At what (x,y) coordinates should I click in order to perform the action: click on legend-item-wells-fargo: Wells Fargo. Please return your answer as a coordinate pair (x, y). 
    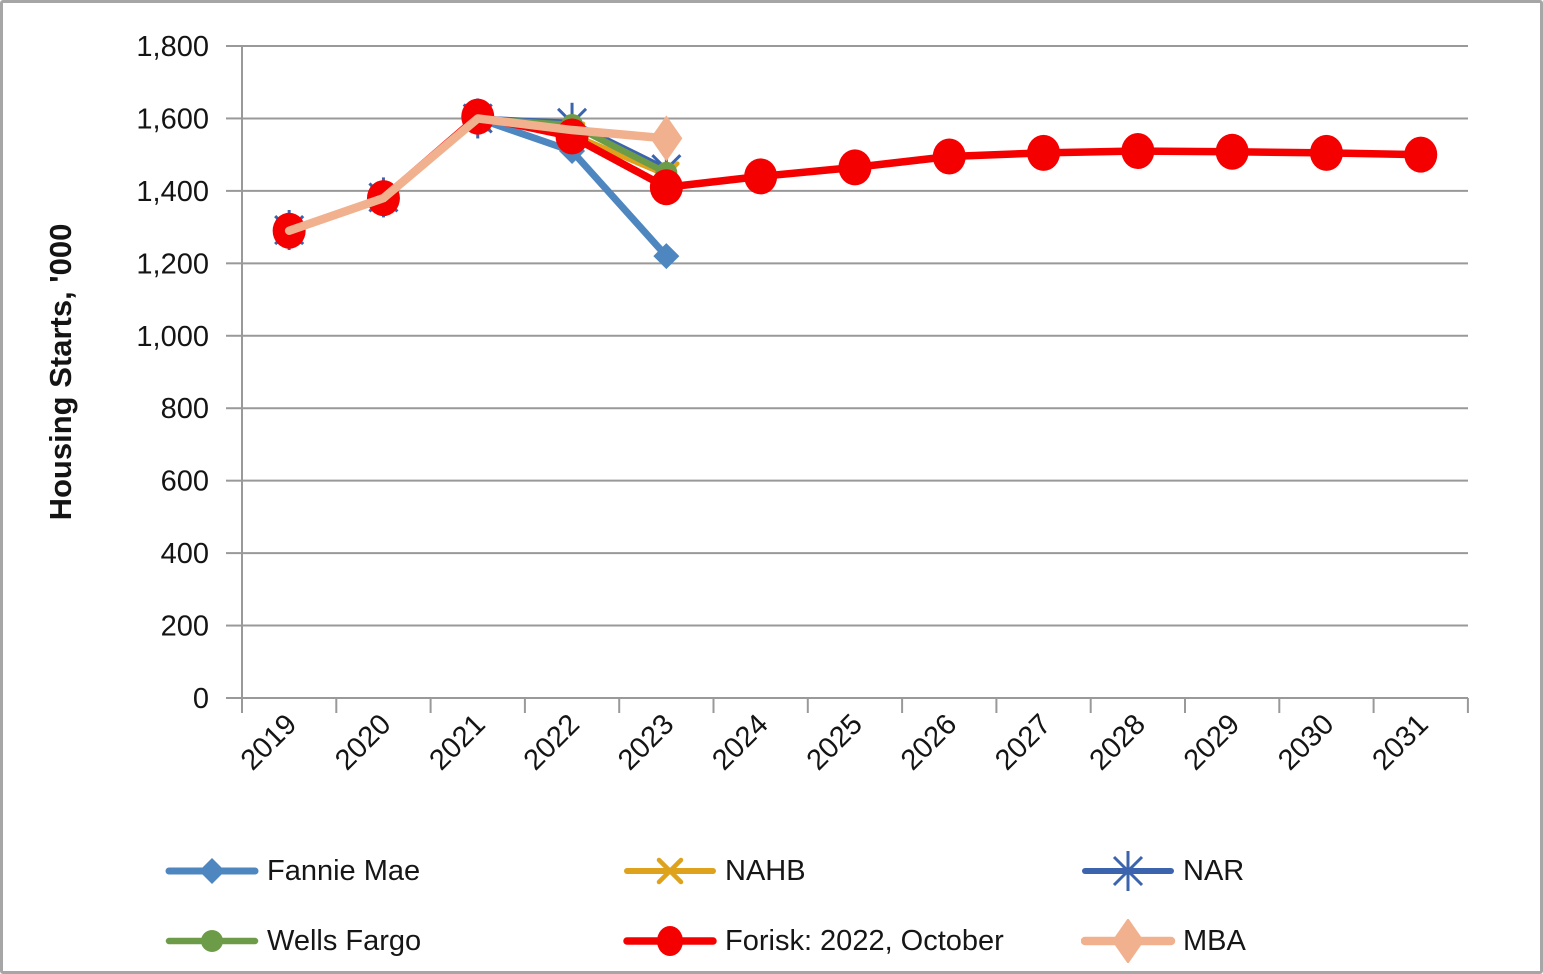
    Looking at the image, I should click on (293, 941).